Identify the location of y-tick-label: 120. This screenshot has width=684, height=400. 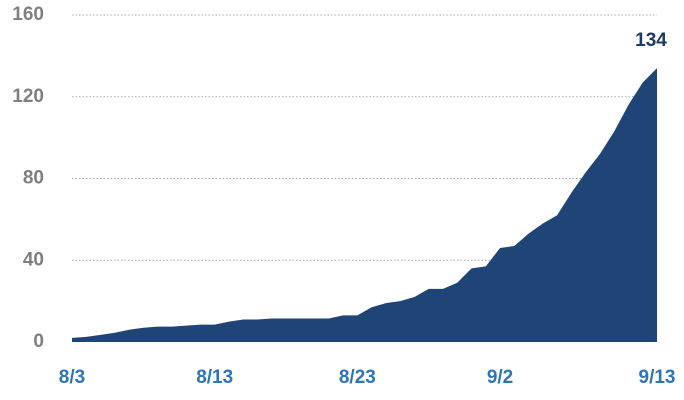
(28, 96).